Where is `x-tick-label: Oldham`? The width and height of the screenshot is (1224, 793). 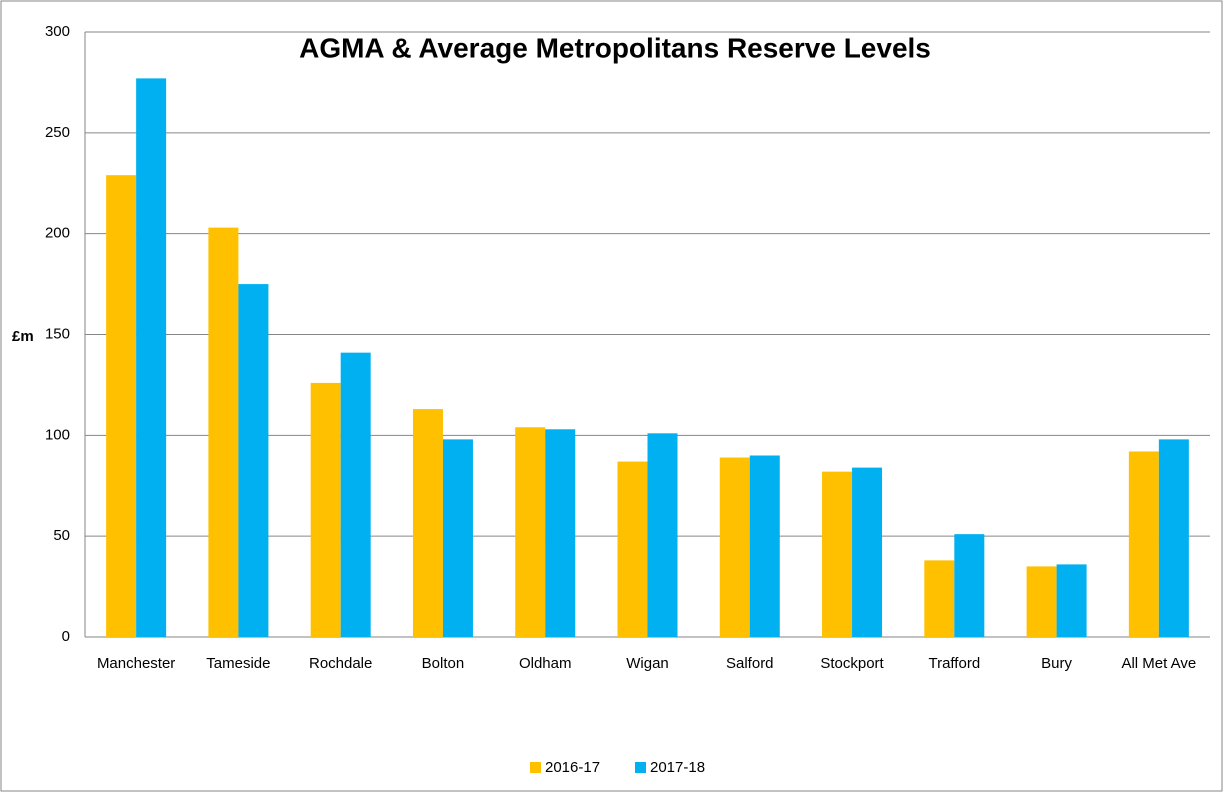 x-tick-label: Oldham is located at coordinates (545, 663).